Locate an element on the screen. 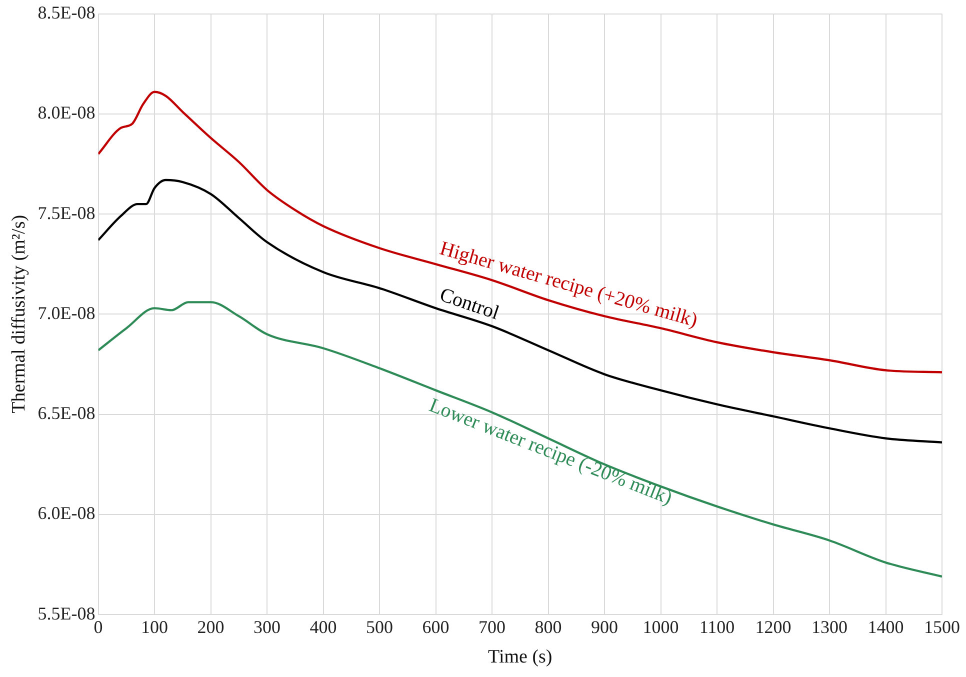  x-tick-label: 700 is located at coordinates (492, 627).